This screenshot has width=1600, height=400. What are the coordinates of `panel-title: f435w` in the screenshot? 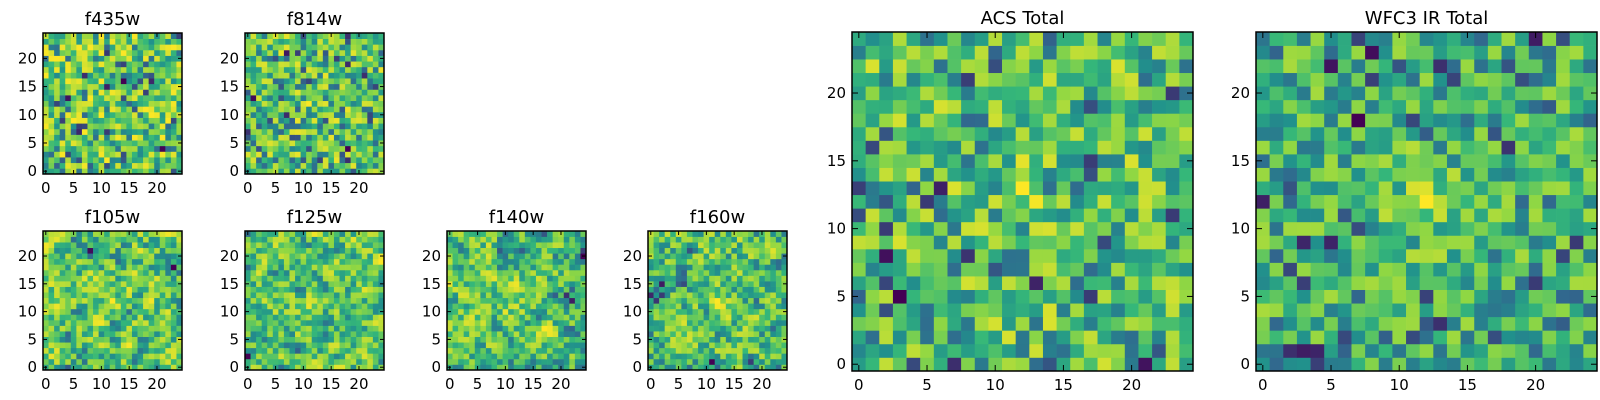 It's located at (112, 19).